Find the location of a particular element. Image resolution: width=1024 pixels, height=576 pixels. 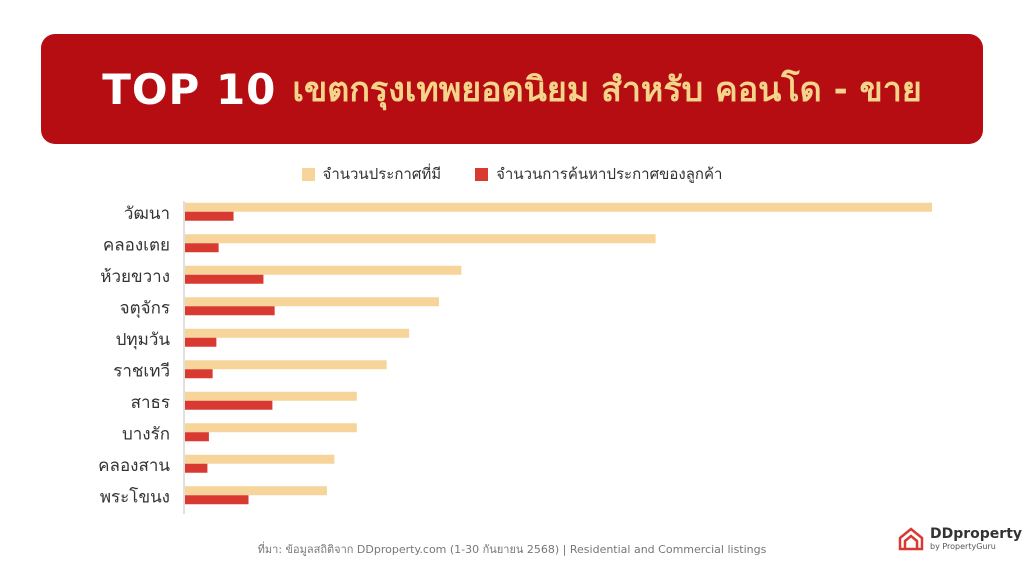

legend-swatch-listings is located at coordinates (308, 174).